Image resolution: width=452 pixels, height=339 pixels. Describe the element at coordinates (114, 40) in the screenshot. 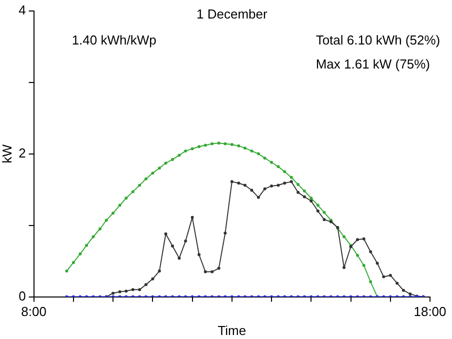

I see `annotation: 1.40 kWh/kWp` at that location.